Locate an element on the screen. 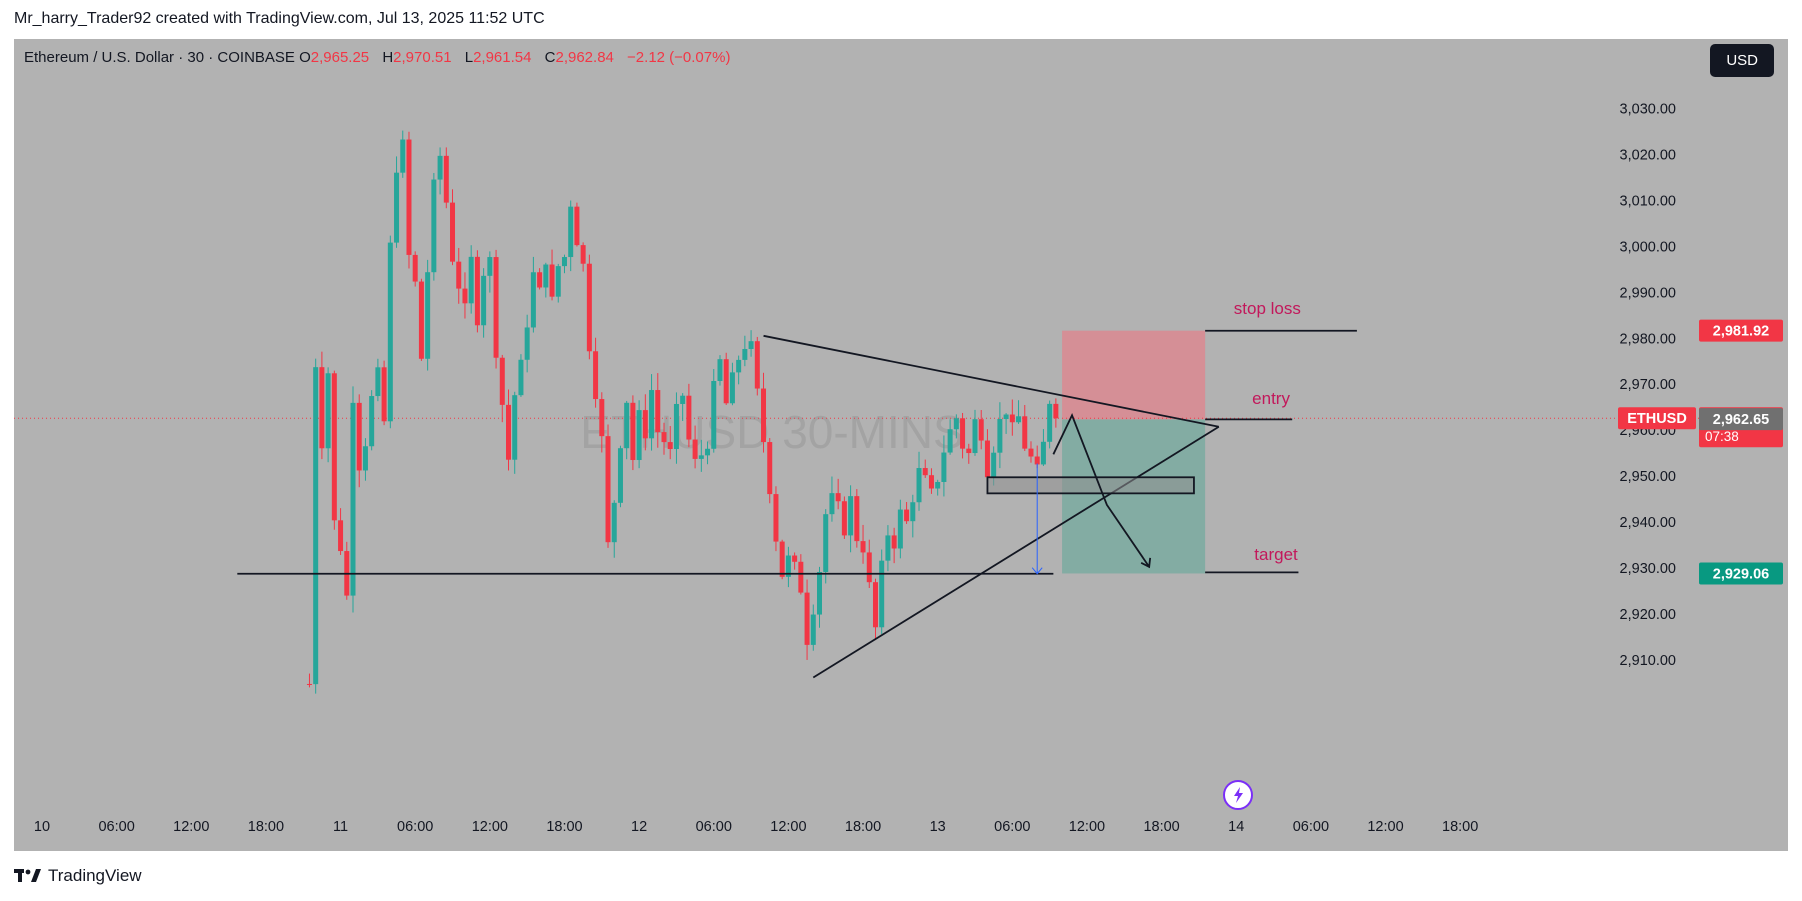 This screenshot has height=901, width=1802. target-label: target is located at coordinates (1276, 554).